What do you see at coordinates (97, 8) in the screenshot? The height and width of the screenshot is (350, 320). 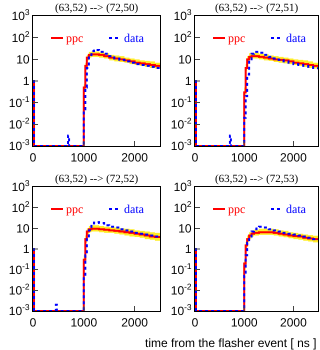 I see `chart-title: (63,52) --> (72,50)` at bounding box center [97, 8].